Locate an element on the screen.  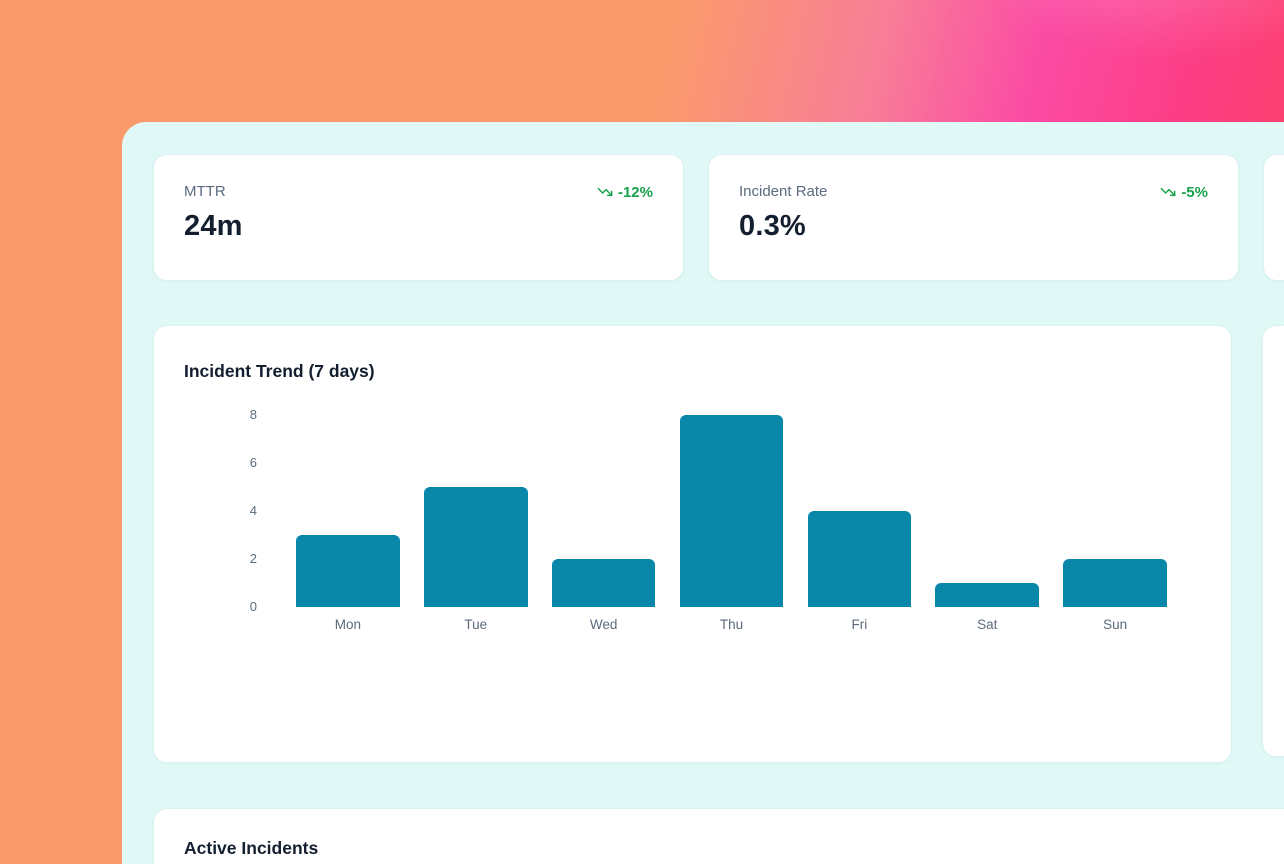
bar-wed is located at coordinates (603, 583).